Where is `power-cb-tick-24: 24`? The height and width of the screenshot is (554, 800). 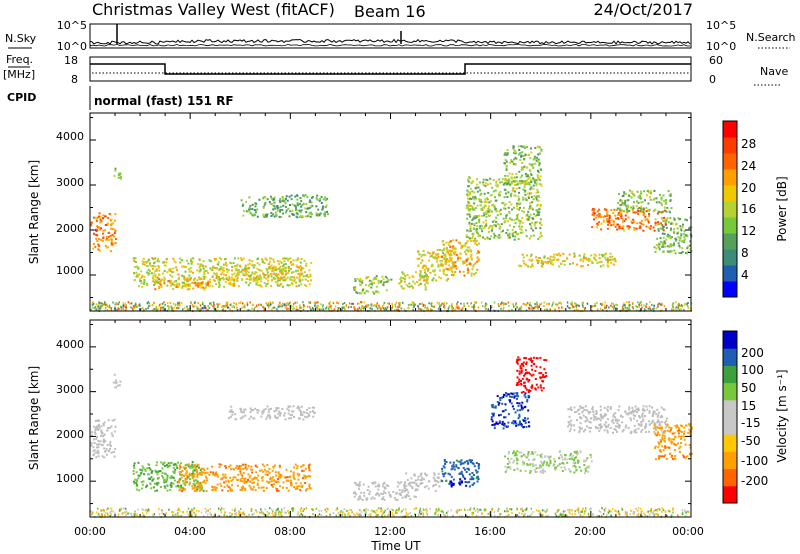
power-cb-tick-24: 24 is located at coordinates (748, 166).